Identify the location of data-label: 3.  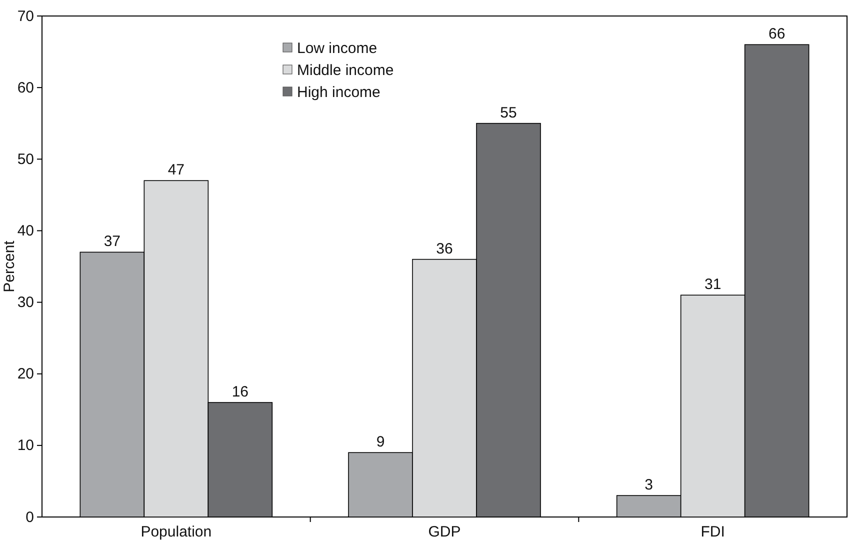
(649, 485).